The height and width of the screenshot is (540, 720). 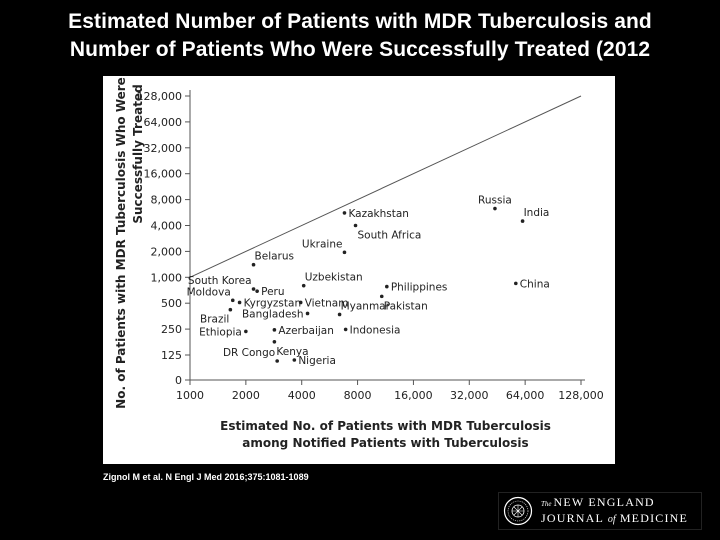 What do you see at coordinates (253, 289) in the screenshot?
I see `point-south-korea` at bounding box center [253, 289].